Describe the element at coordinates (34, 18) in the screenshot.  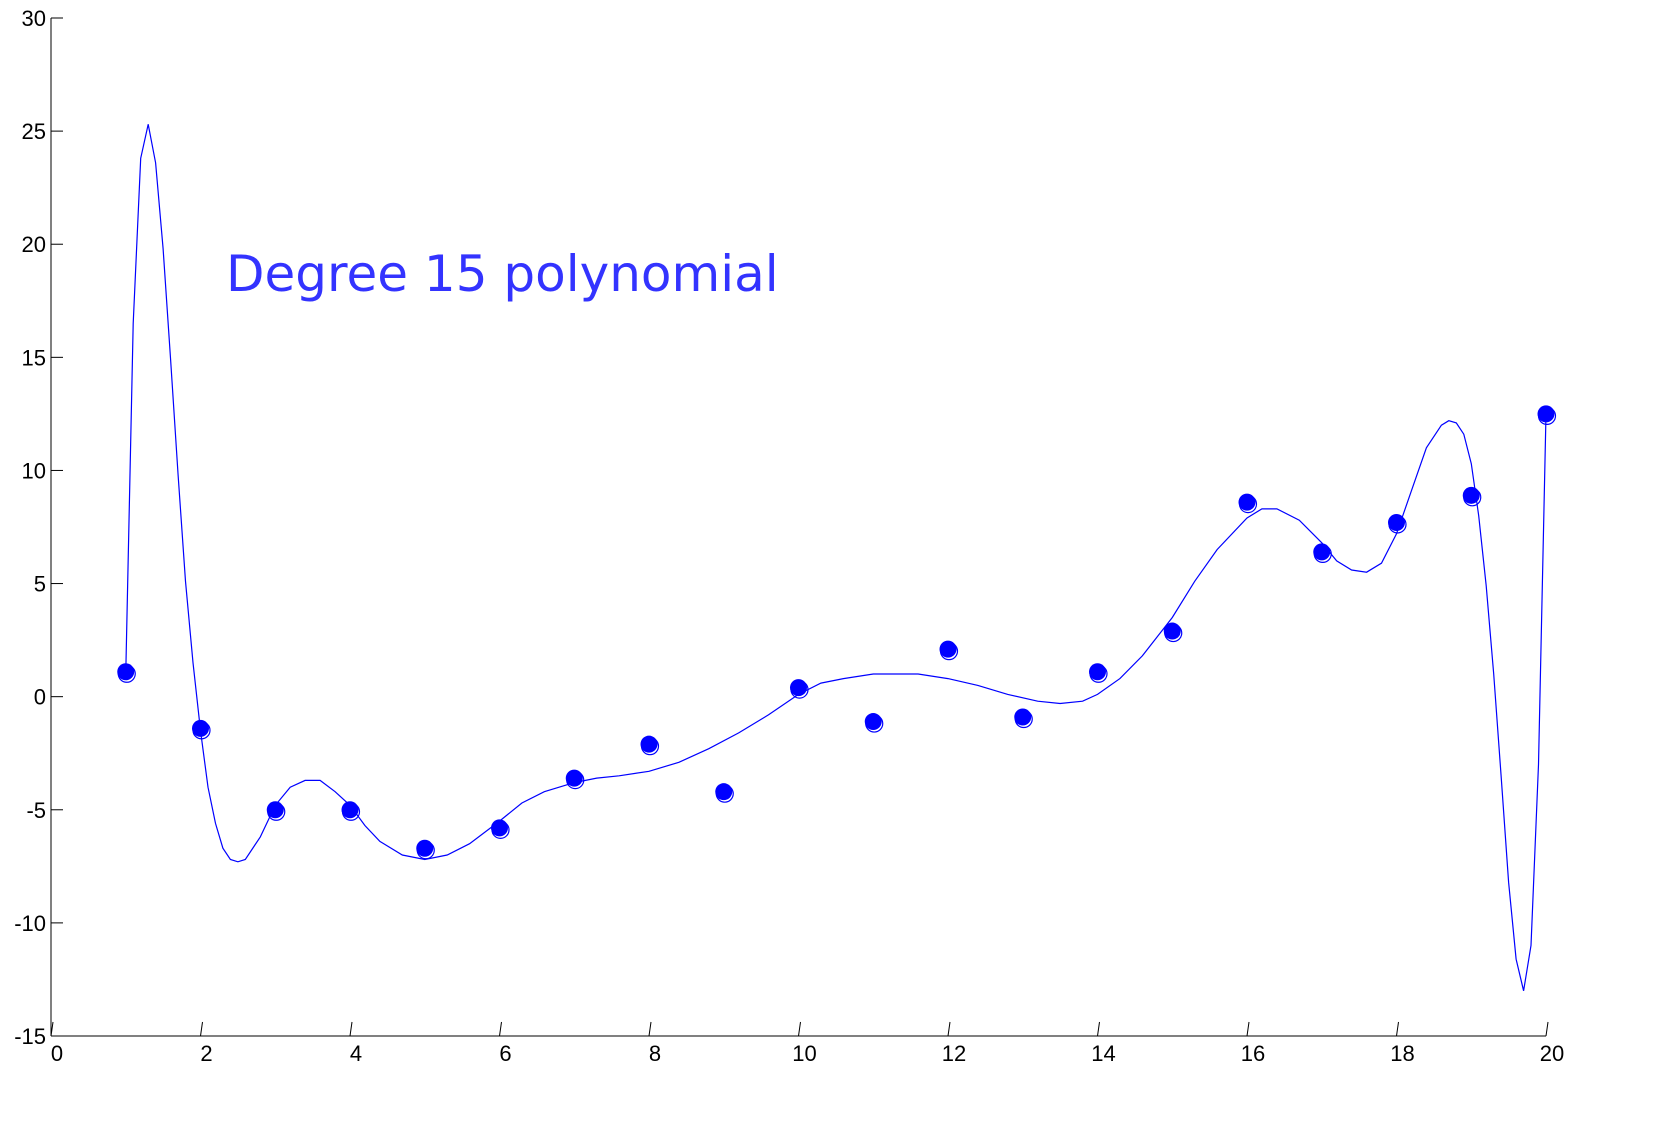
I see `y-tick-label: 30` at that location.